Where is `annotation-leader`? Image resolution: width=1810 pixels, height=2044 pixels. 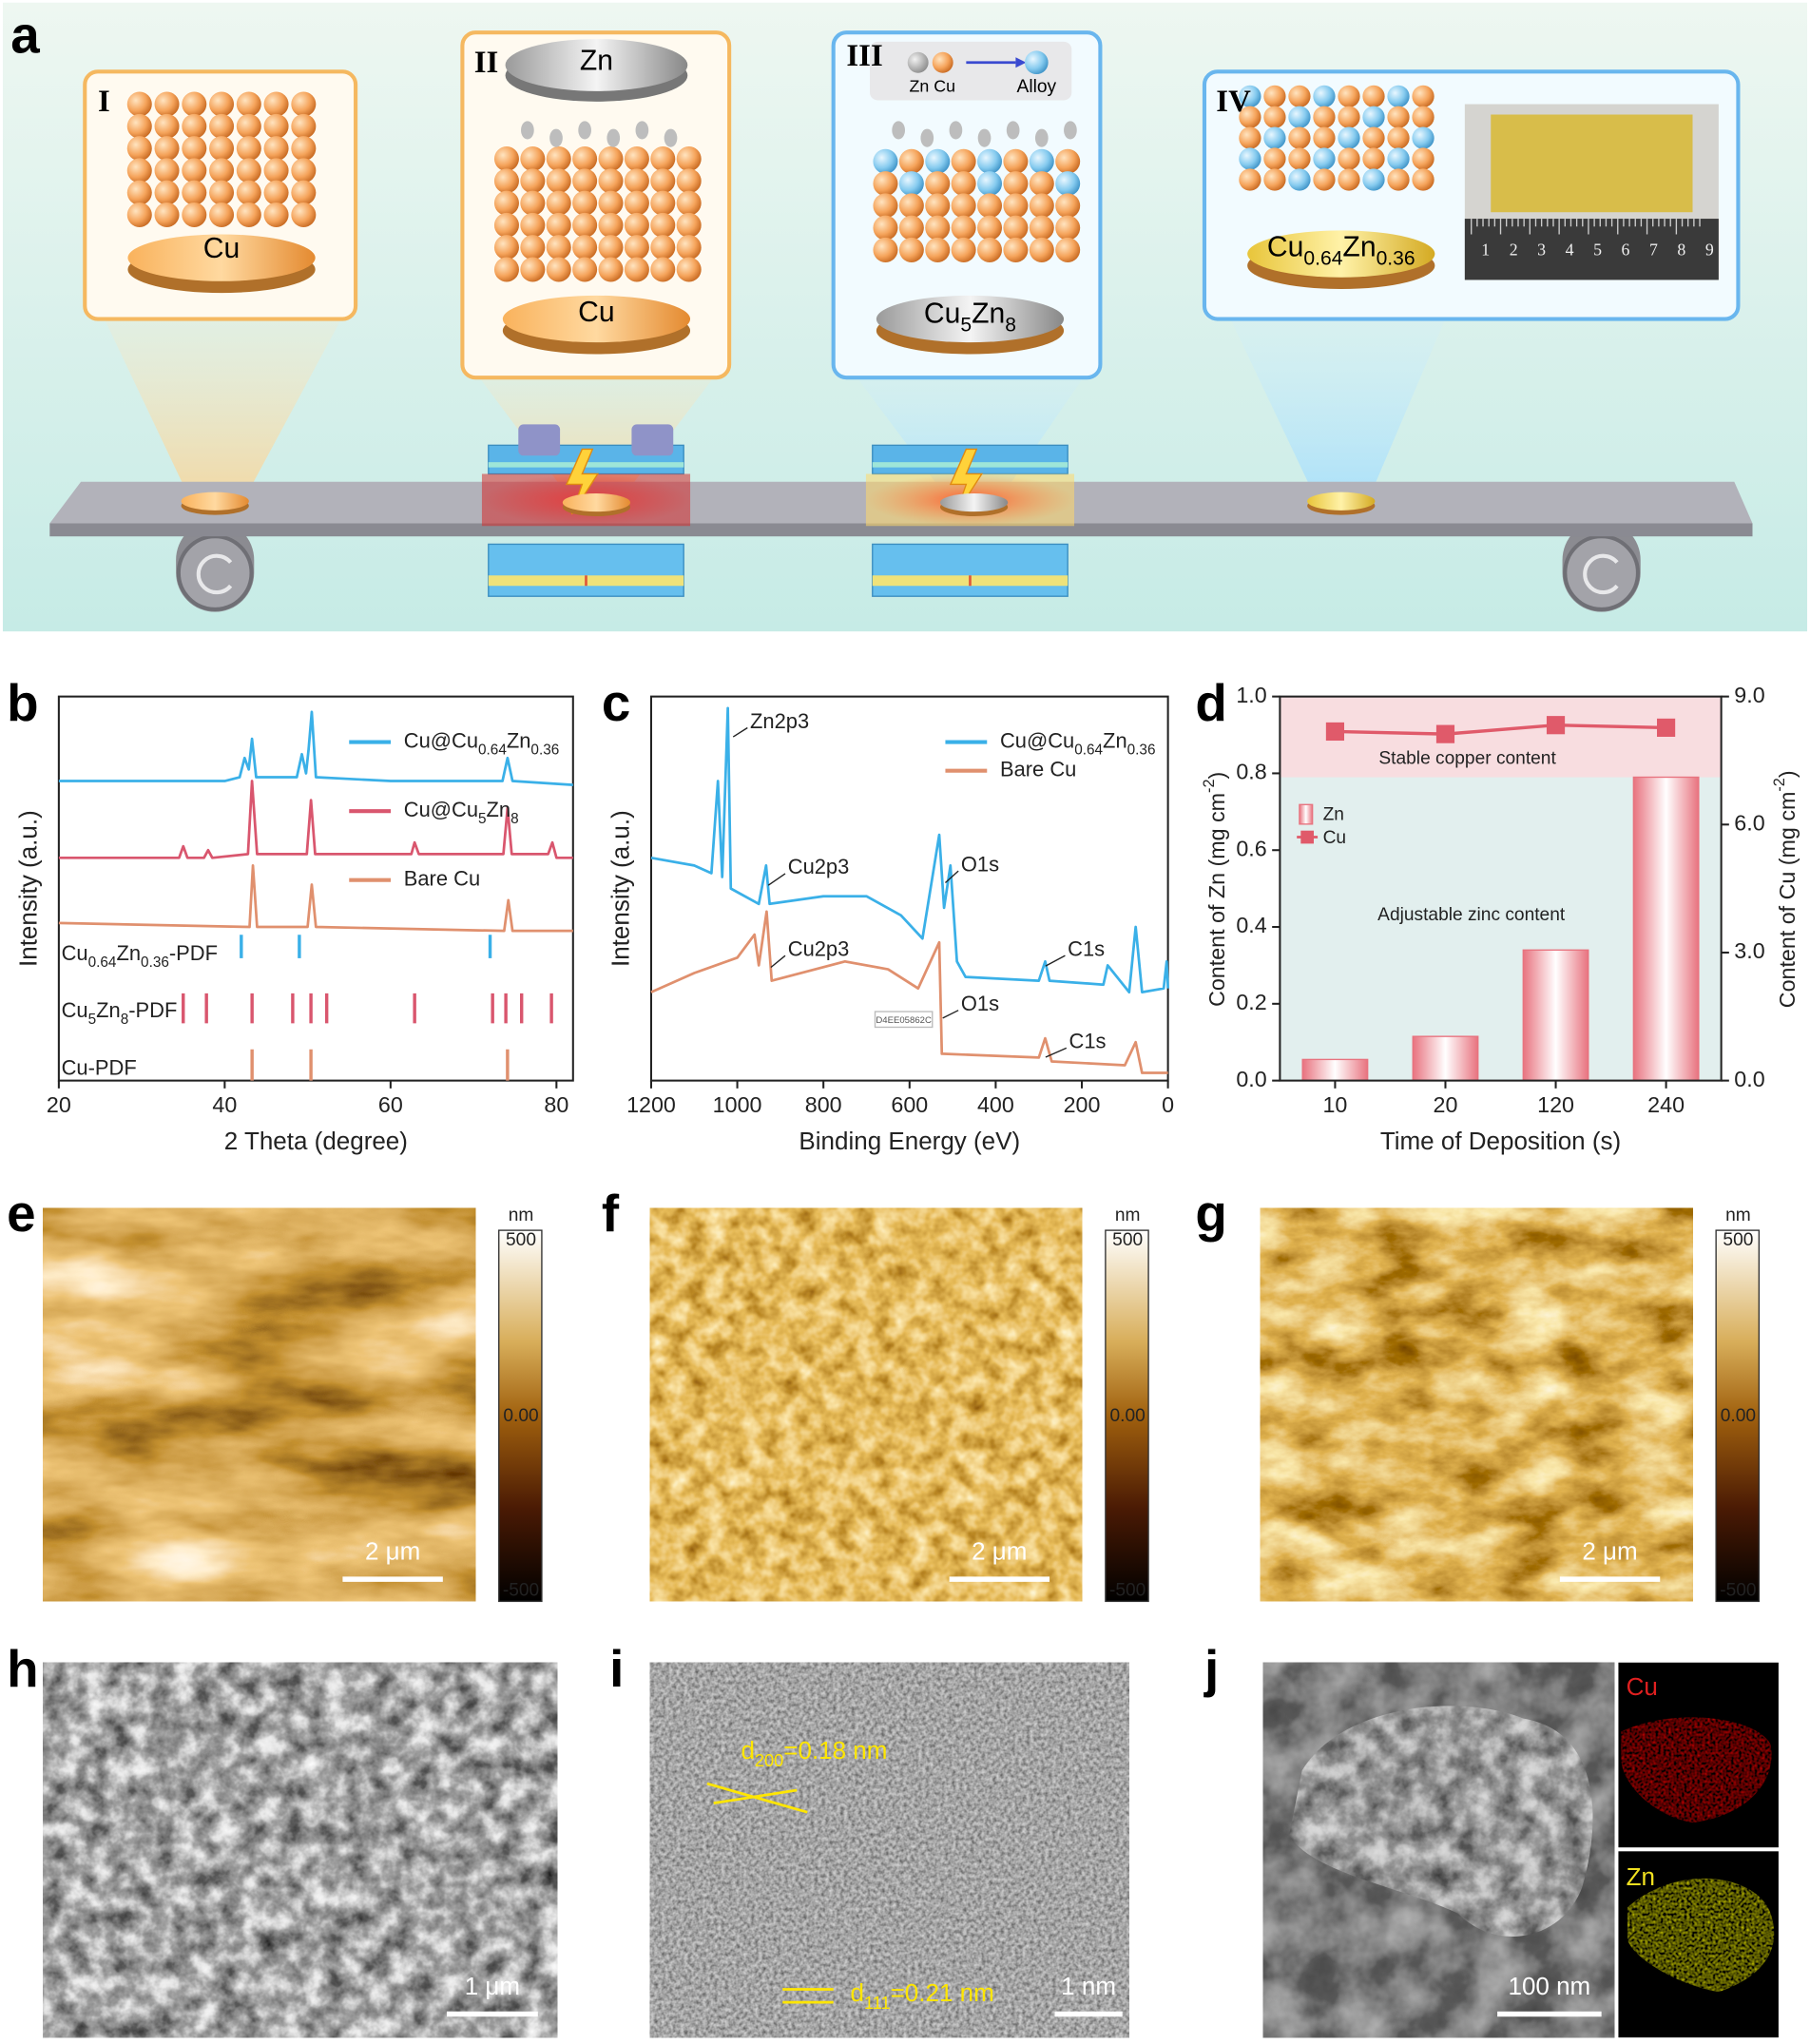
annotation-leader is located at coordinates (776, 880).